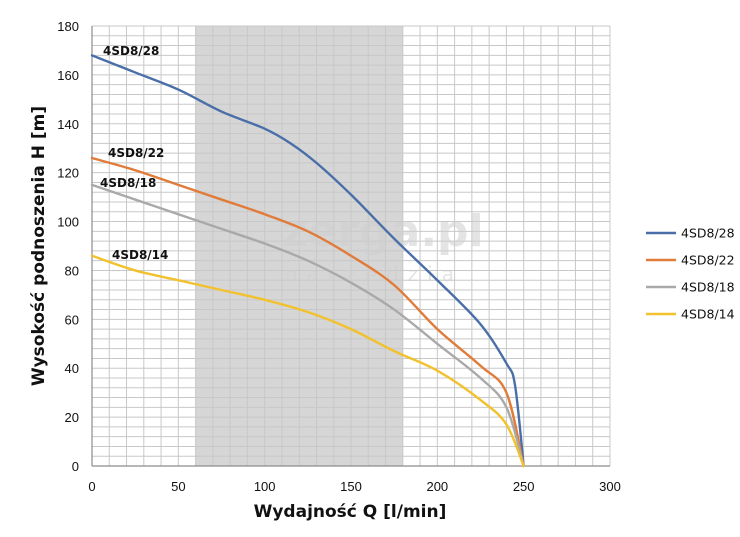 The height and width of the screenshot is (537, 740). I want to click on series-label-1: 4SD8/28, so click(131, 51).